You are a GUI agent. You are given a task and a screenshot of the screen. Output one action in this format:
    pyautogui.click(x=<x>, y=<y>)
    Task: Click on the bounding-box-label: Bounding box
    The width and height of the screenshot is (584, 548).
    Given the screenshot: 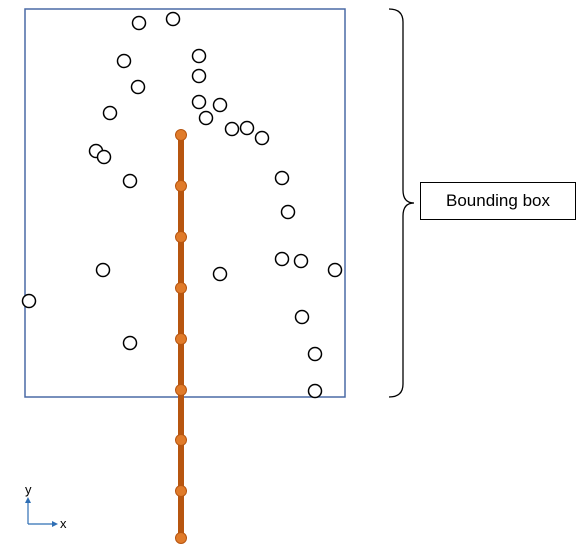 What is the action you would take?
    pyautogui.click(x=498, y=201)
    